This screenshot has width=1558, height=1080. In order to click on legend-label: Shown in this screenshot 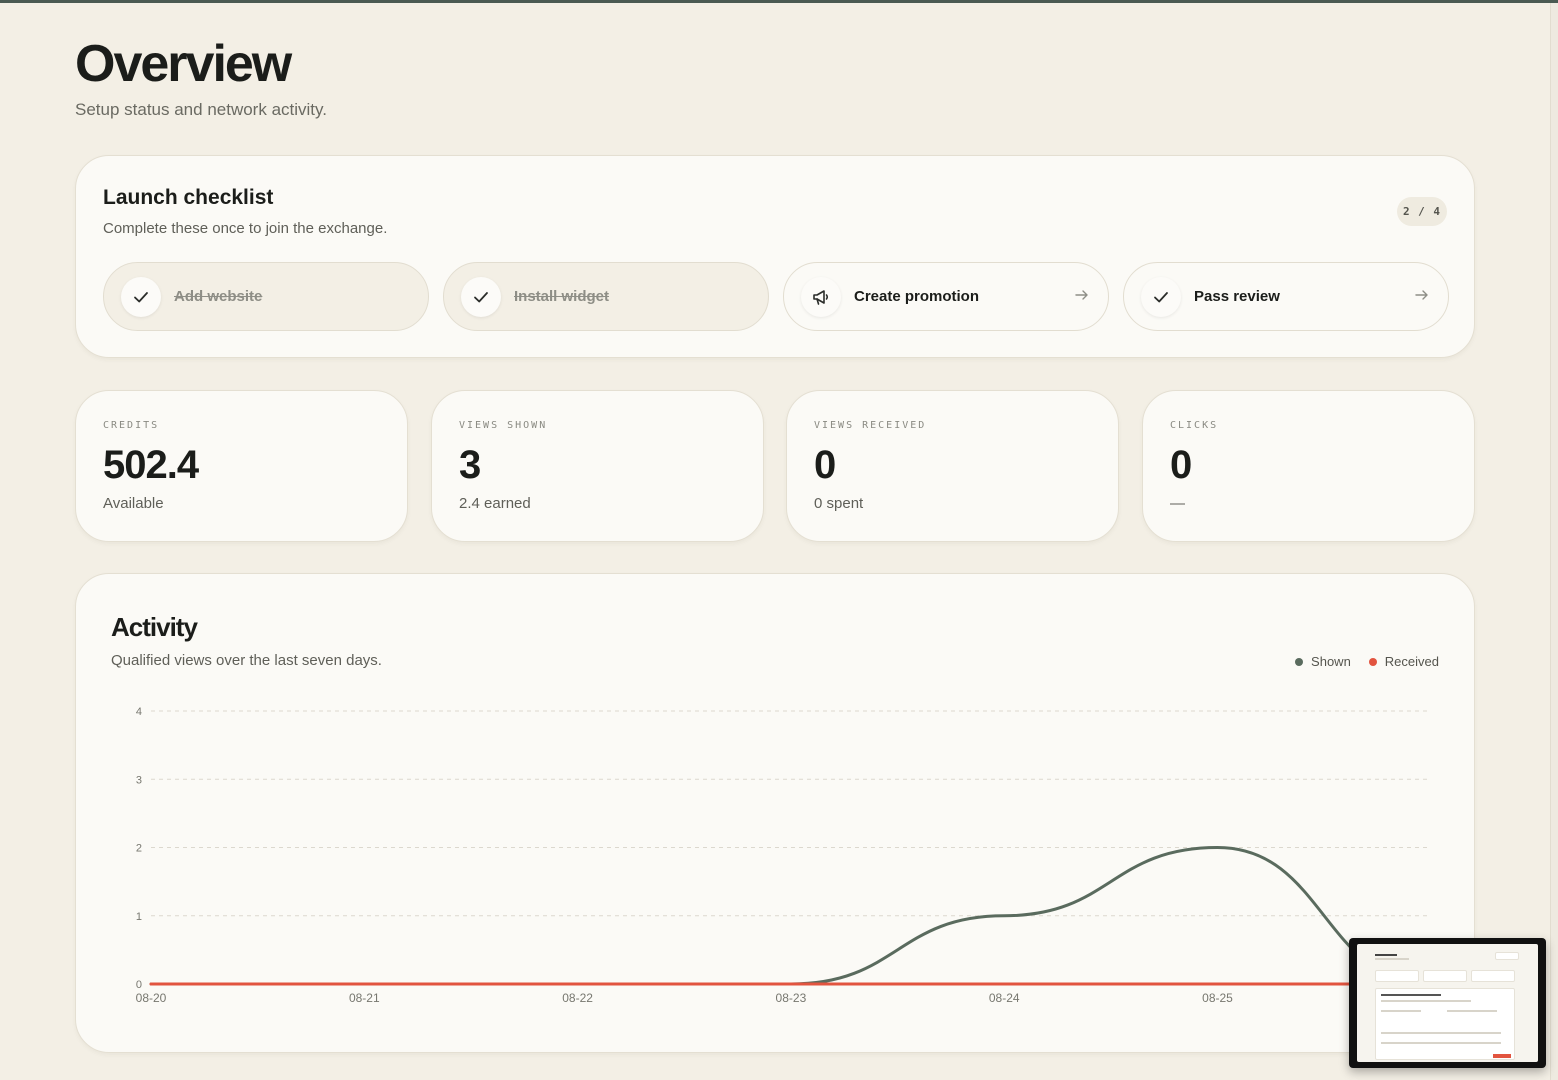, I will do `click(1331, 661)`.